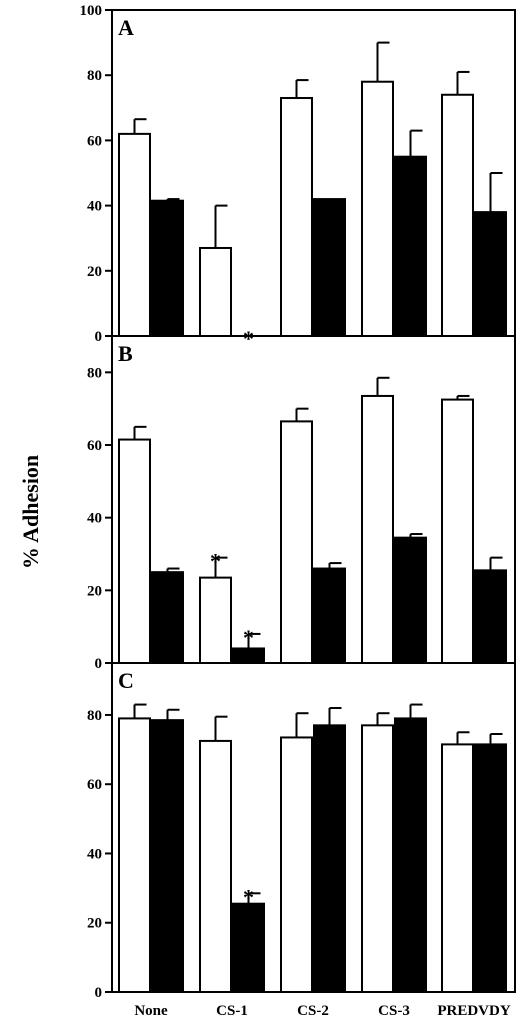 The image size is (520, 1025). I want to click on bar-b-cs-3-open, so click(377, 529).